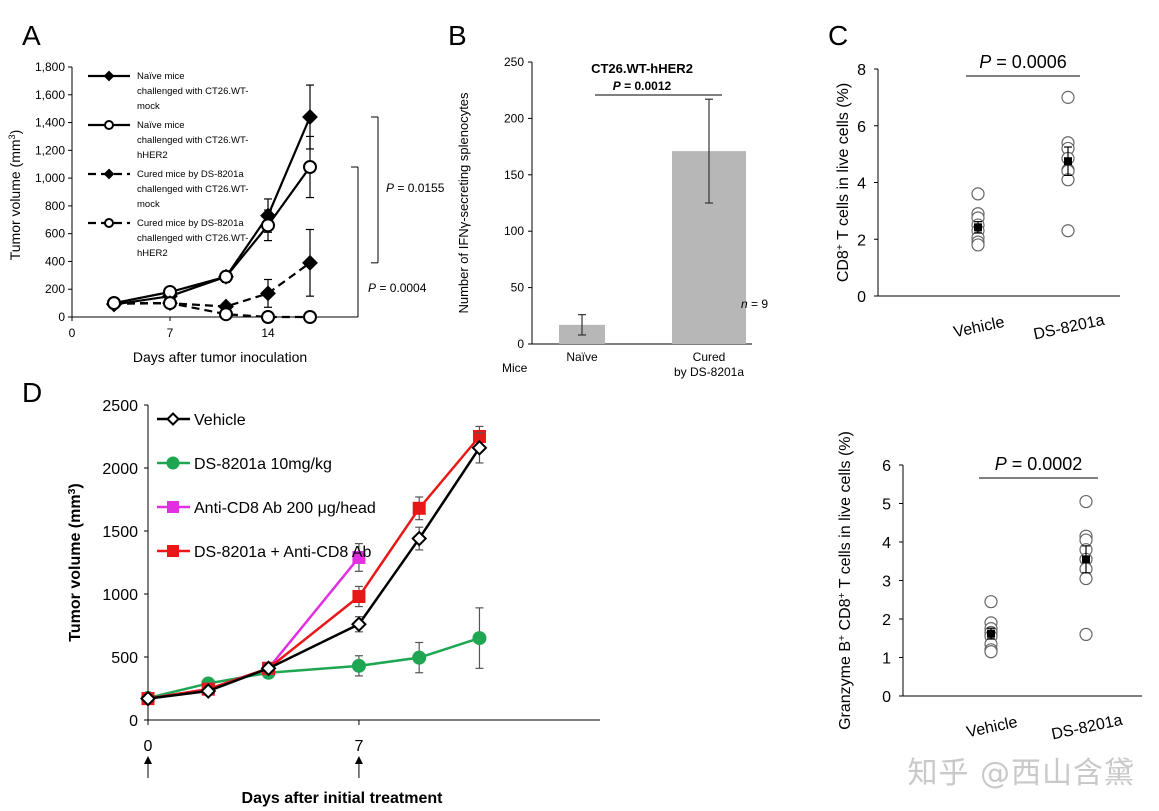  Describe the element at coordinates (845, 685) in the screenshot. I see `e-y-axis-label-part: Granzyme B` at that location.